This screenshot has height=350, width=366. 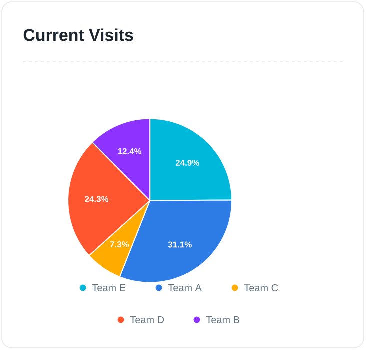 I want to click on data-label: 31.1%, so click(x=180, y=245).